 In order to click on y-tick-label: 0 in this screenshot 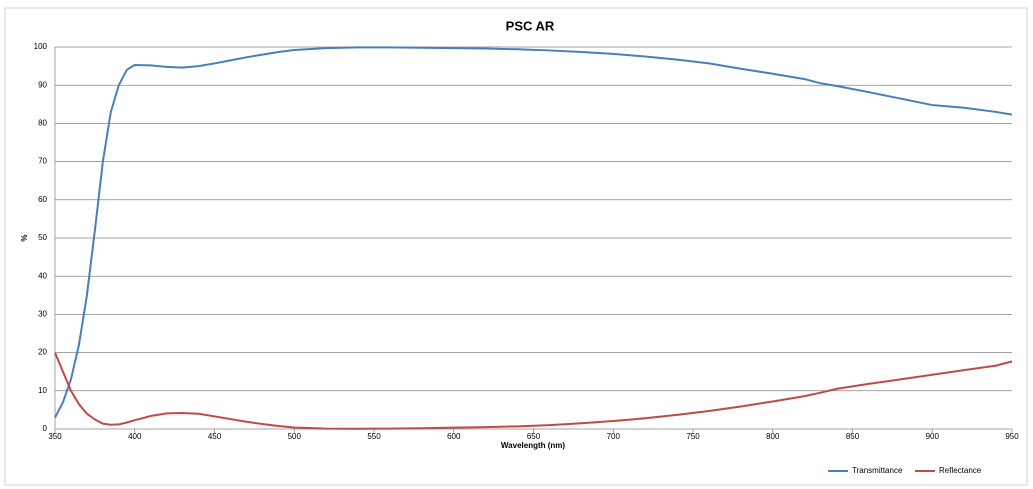, I will do `click(45, 428)`.